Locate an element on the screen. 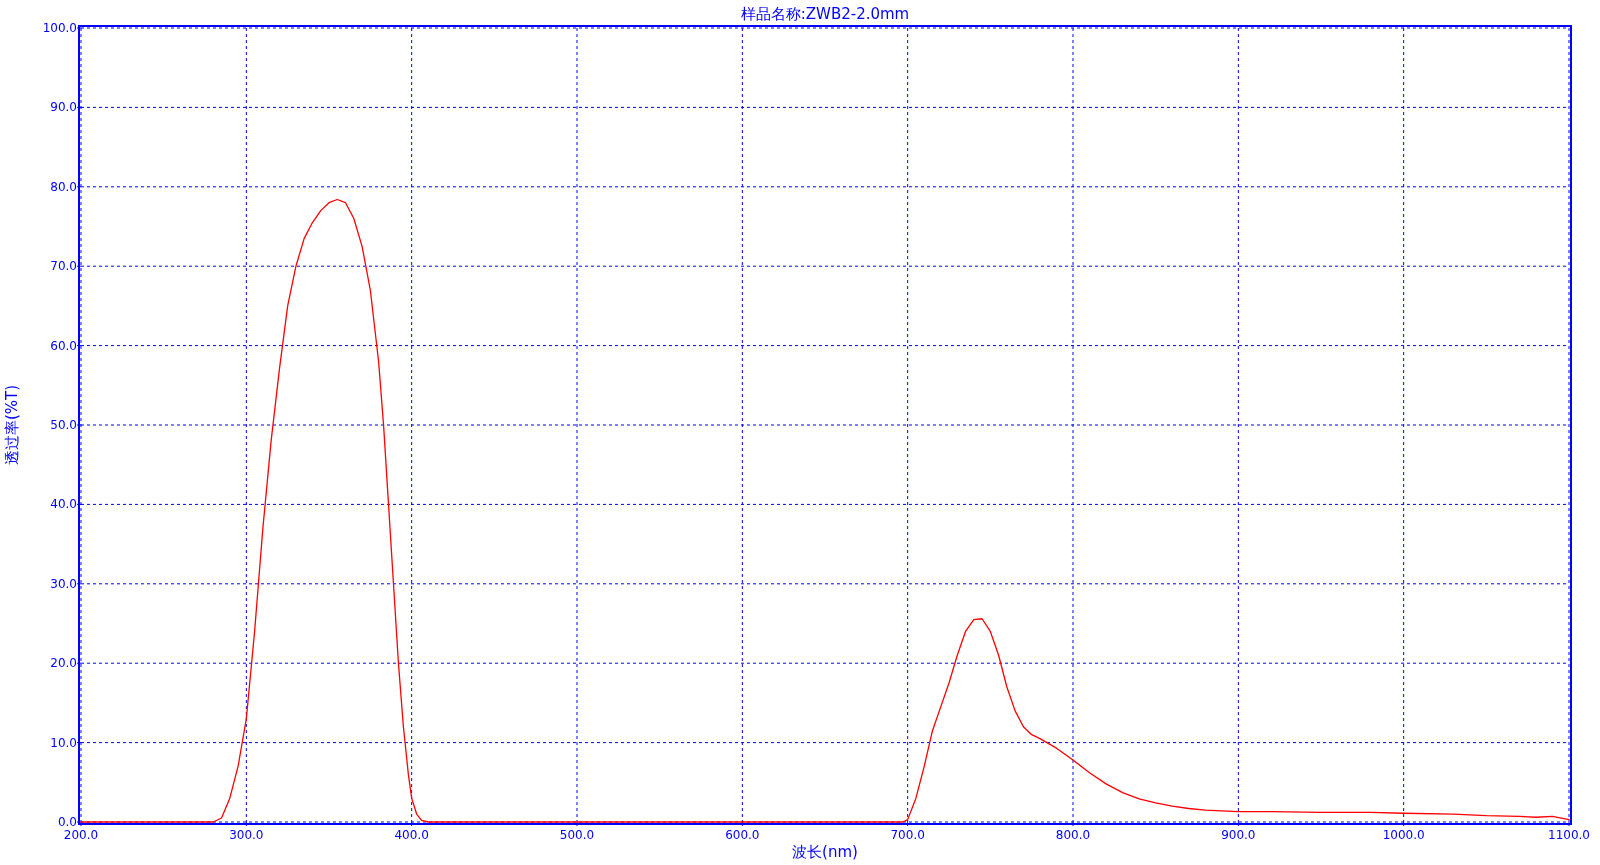 Image resolution: width=1600 pixels, height=865 pixels. x-tick-label: 400.0 is located at coordinates (411, 835).